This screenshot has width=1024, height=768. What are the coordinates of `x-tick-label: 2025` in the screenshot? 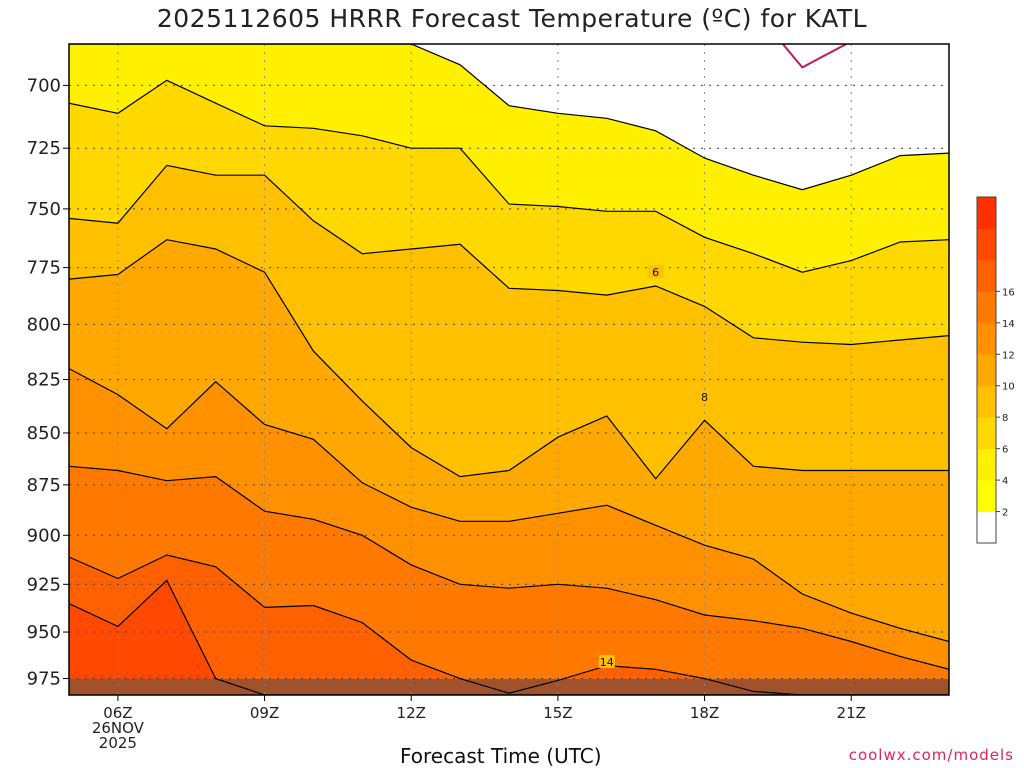 It's located at (118, 743).